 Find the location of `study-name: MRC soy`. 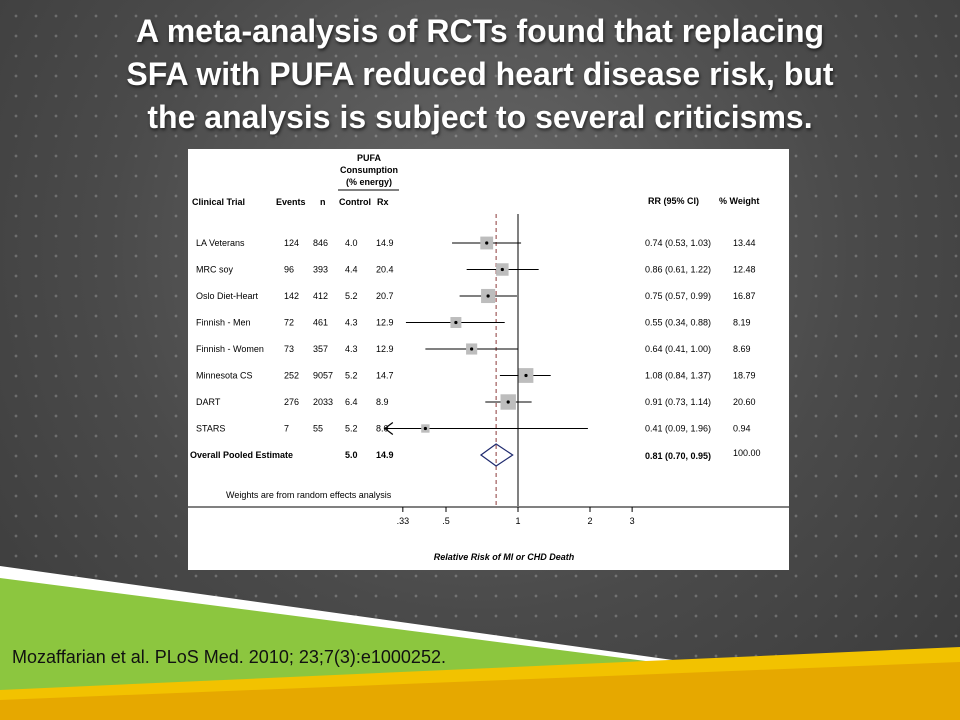

study-name: MRC soy is located at coordinates (215, 270).